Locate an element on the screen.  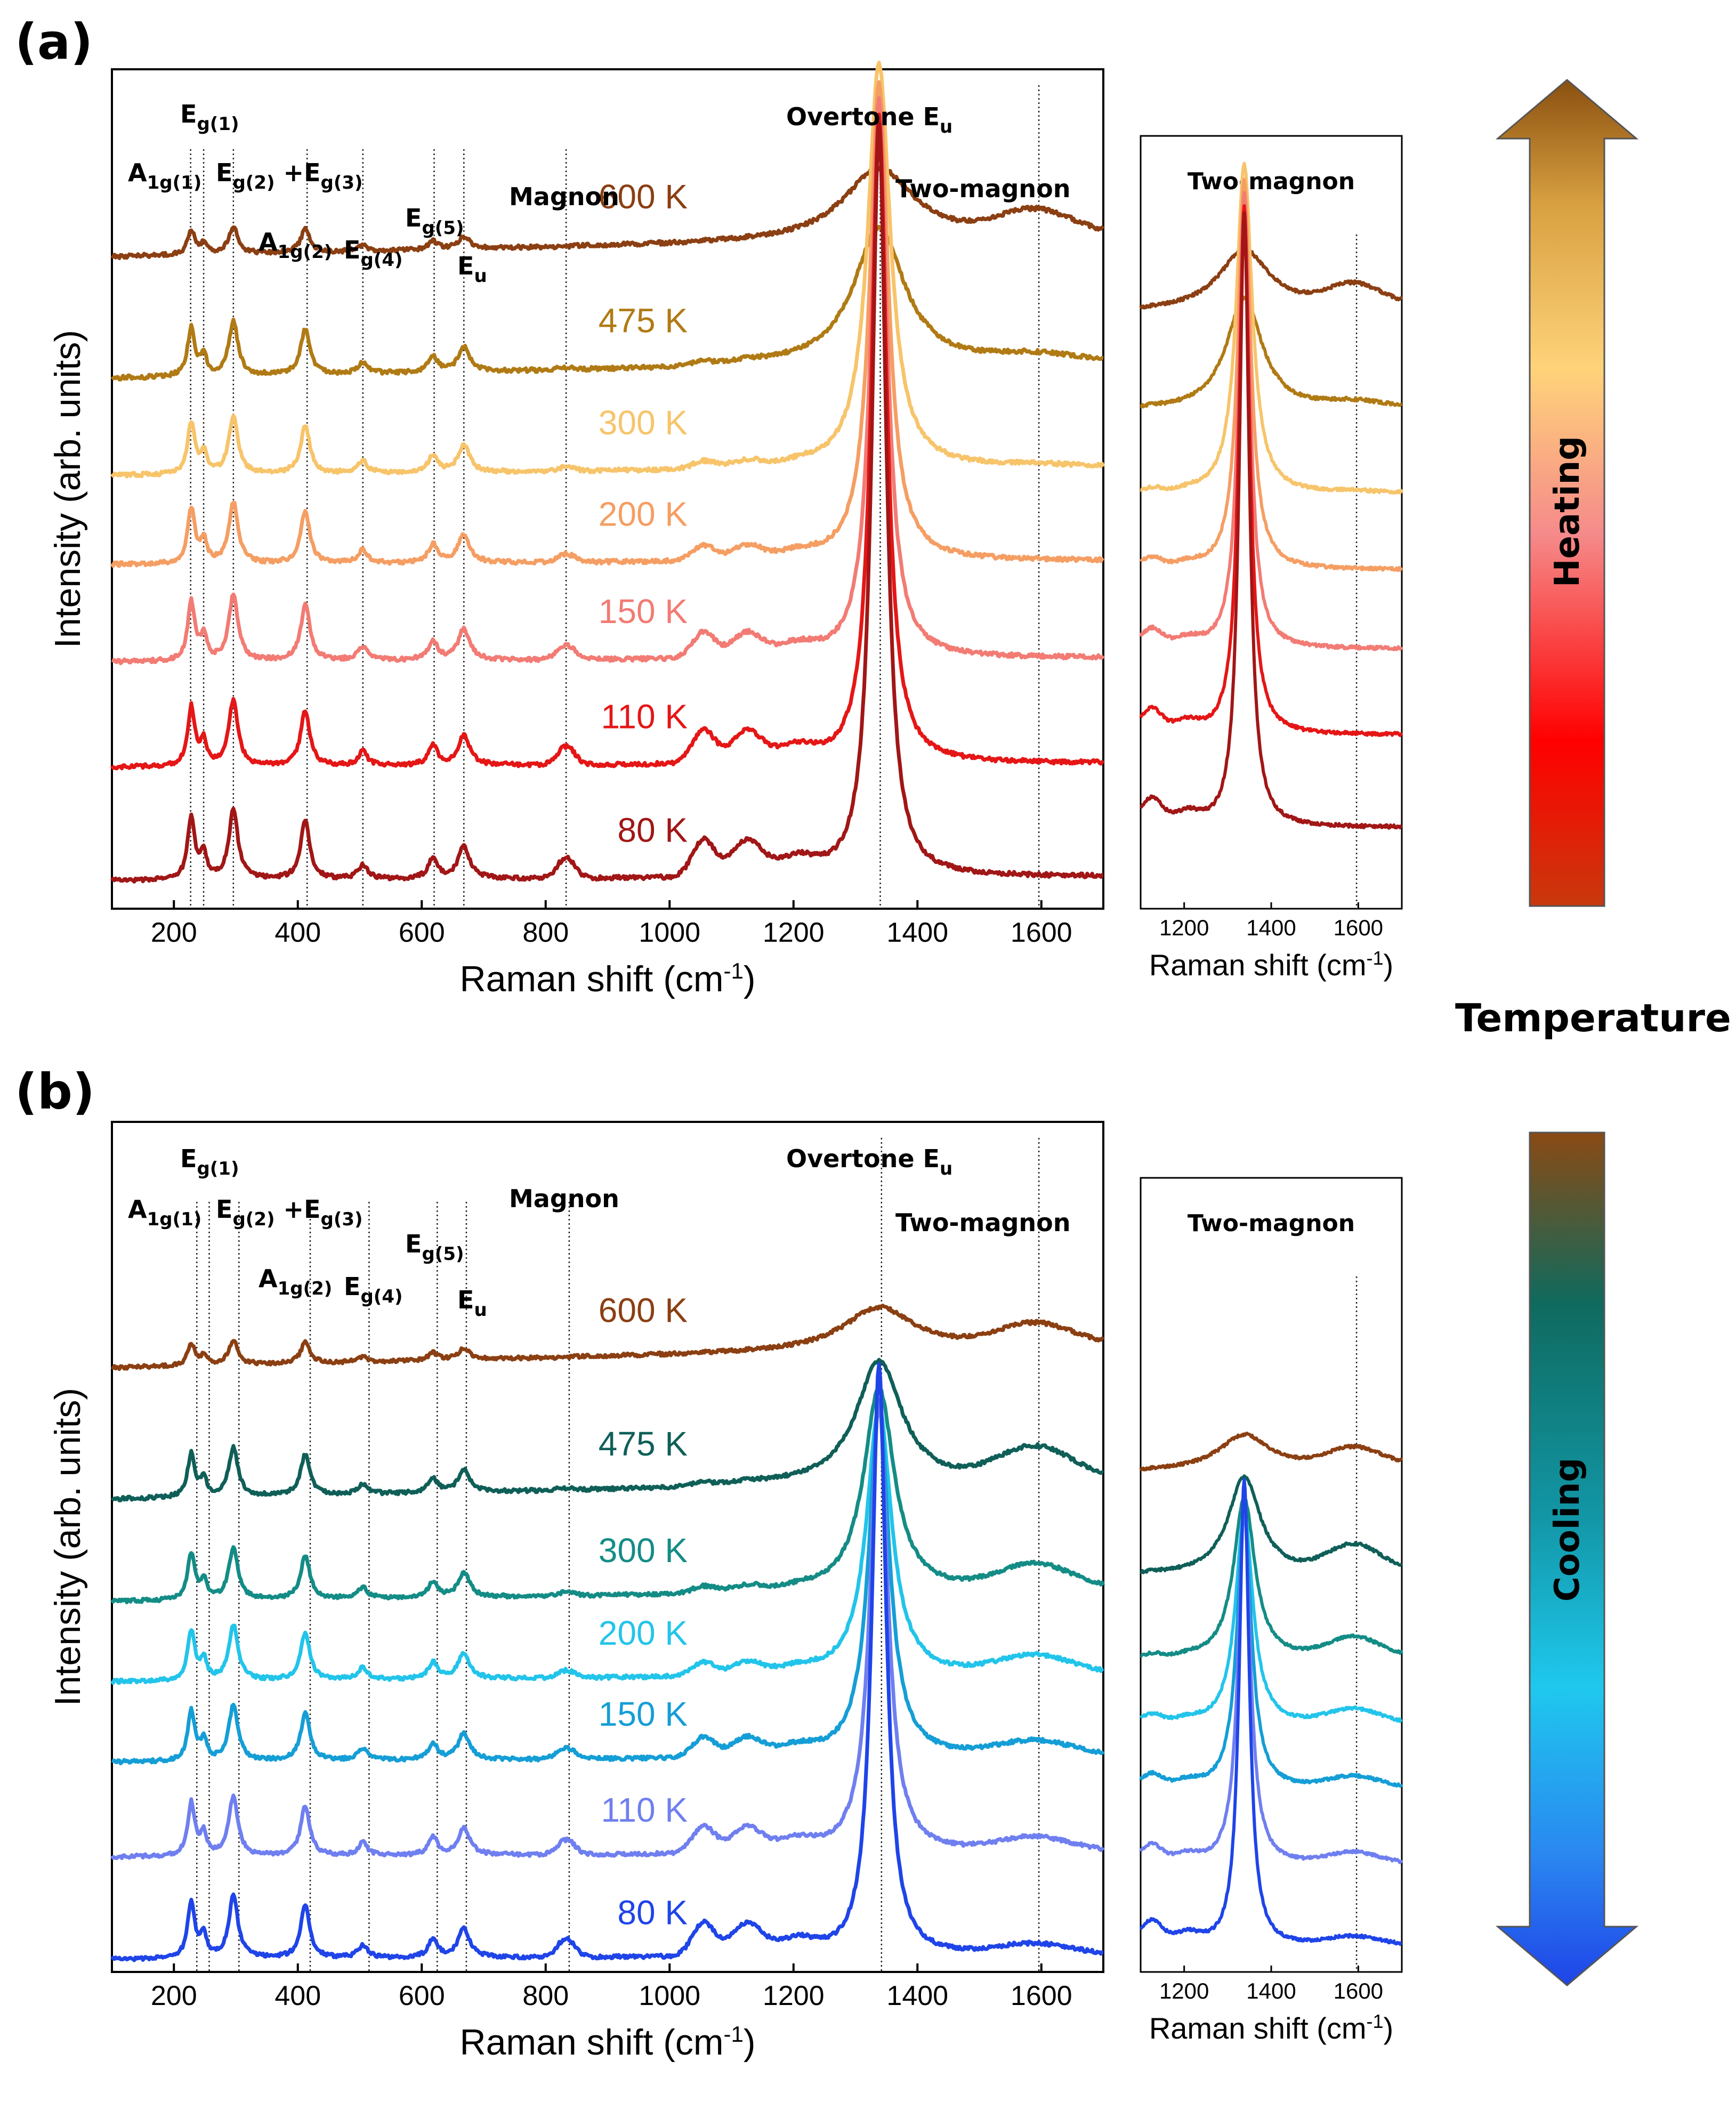
panel-a-letter: (a) is located at coordinates (54, 42).